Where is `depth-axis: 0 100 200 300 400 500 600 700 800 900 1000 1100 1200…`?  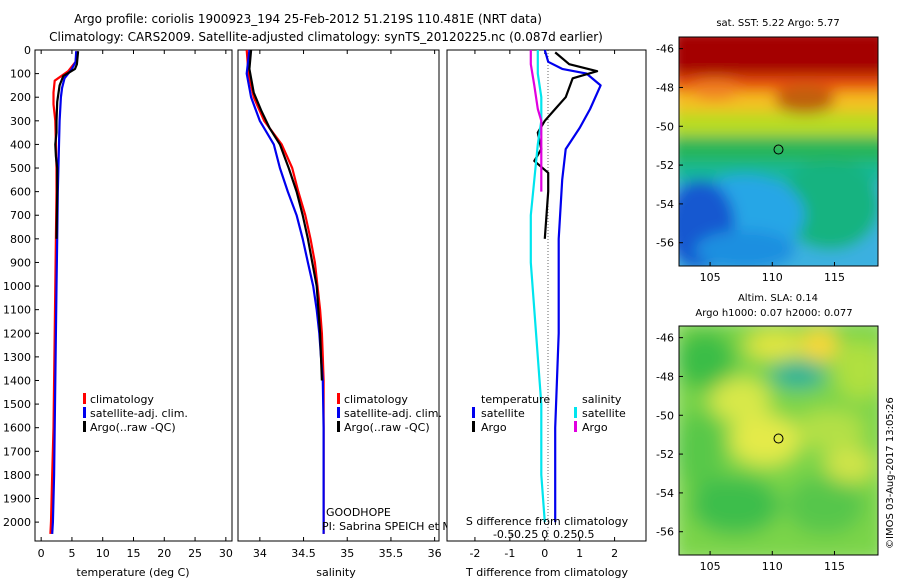
depth-axis: 0 100 200 300 400 500 600 700 800 900 1000 1100 1200… is located at coordinates (21, 286).